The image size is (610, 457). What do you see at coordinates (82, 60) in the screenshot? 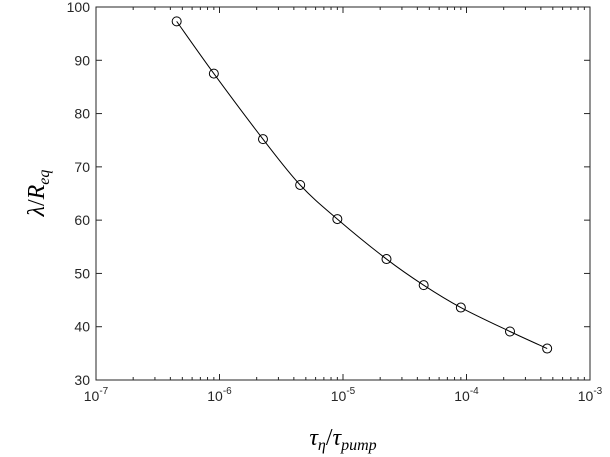
I see `y-tick-label: 90` at bounding box center [82, 60].